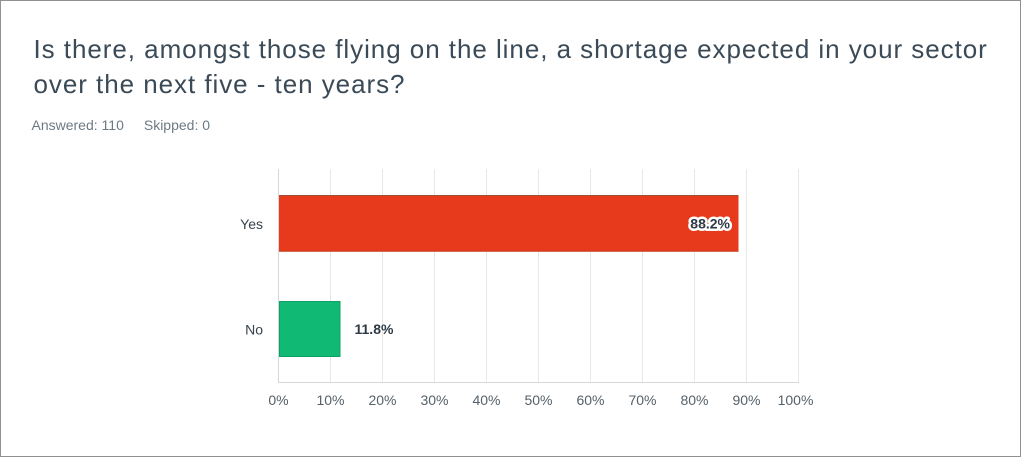  I want to click on svg-text: 60%, so click(590, 400).